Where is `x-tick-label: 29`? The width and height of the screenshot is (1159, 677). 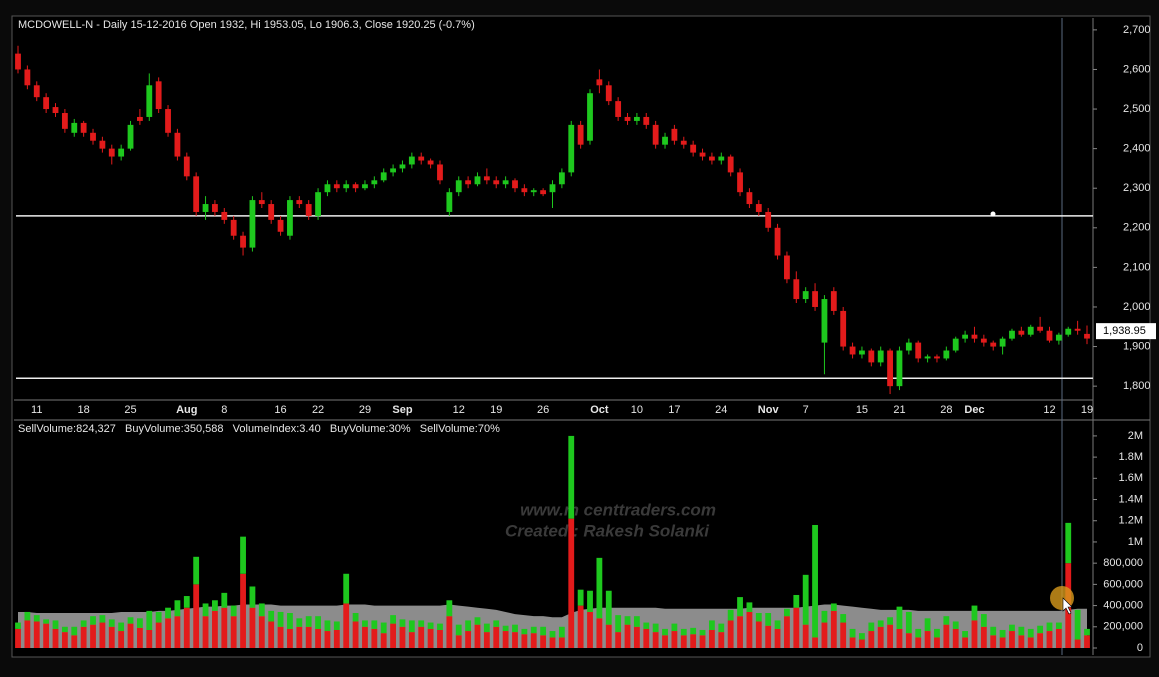 x-tick-label: 29 is located at coordinates (365, 410).